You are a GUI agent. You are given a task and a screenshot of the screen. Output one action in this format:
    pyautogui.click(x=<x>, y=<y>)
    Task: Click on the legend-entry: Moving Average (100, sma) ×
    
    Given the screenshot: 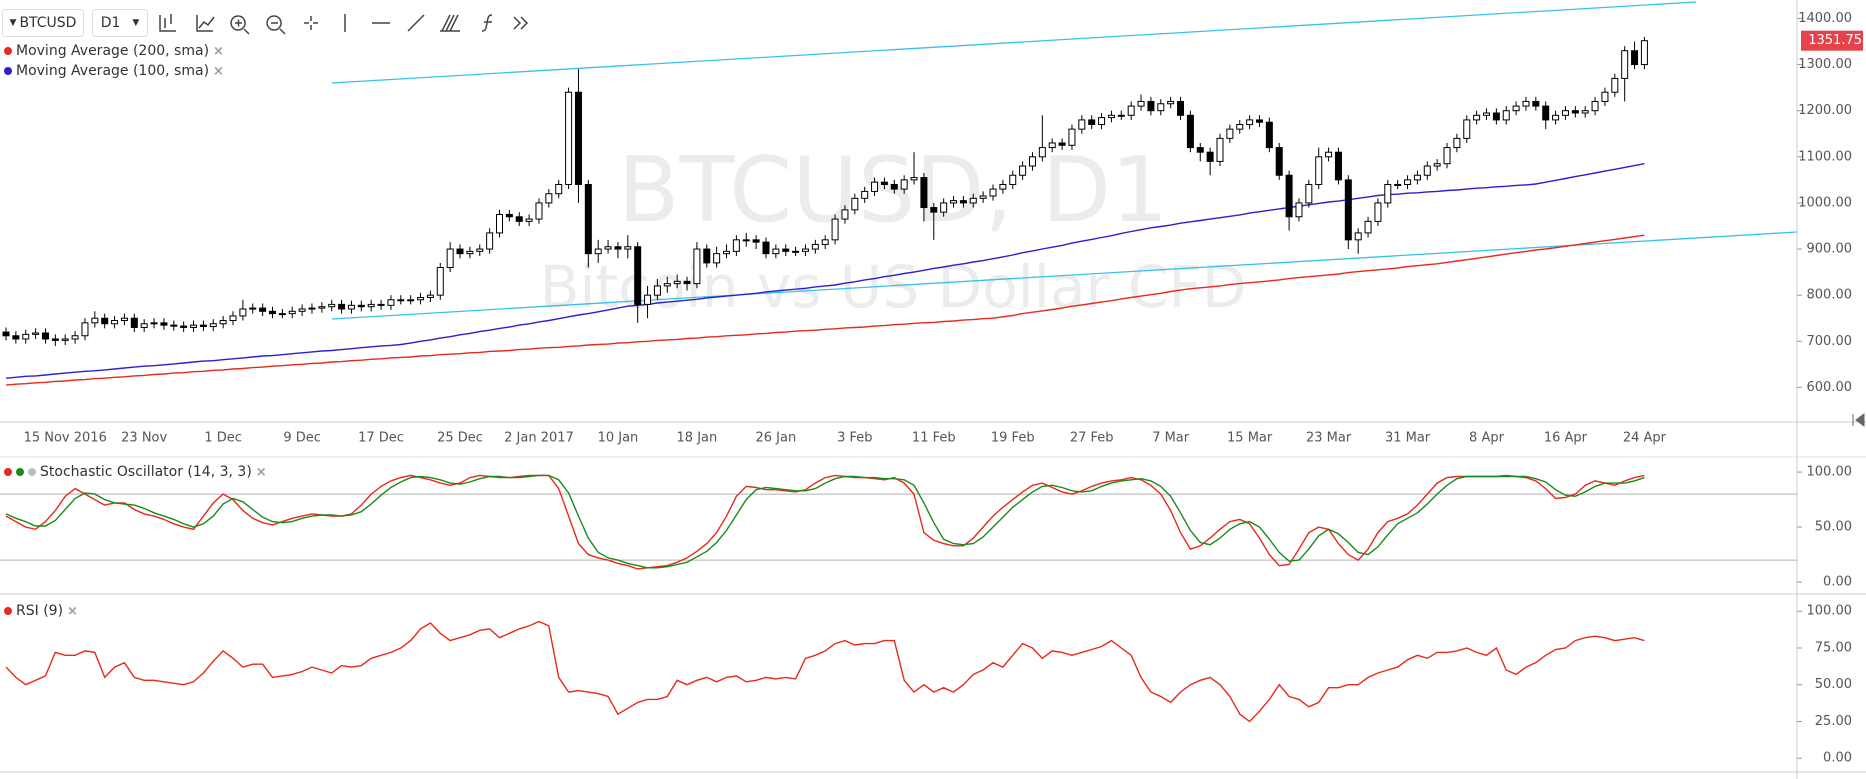 What is the action you would take?
    pyautogui.click(x=114, y=71)
    